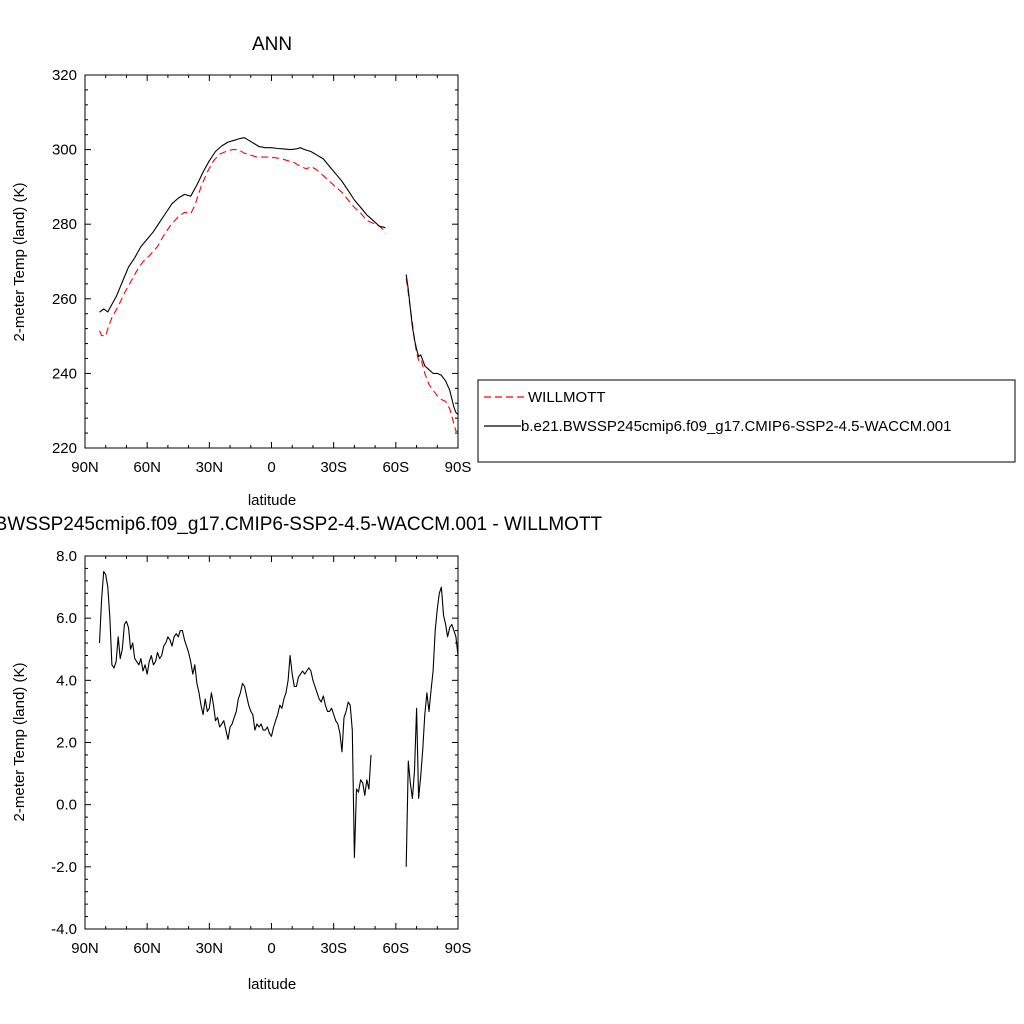 The width and height of the screenshot is (1024, 1024). Describe the element at coordinates (66, 556) in the screenshot. I see `bottom-y-tick-label: 8.0` at that location.